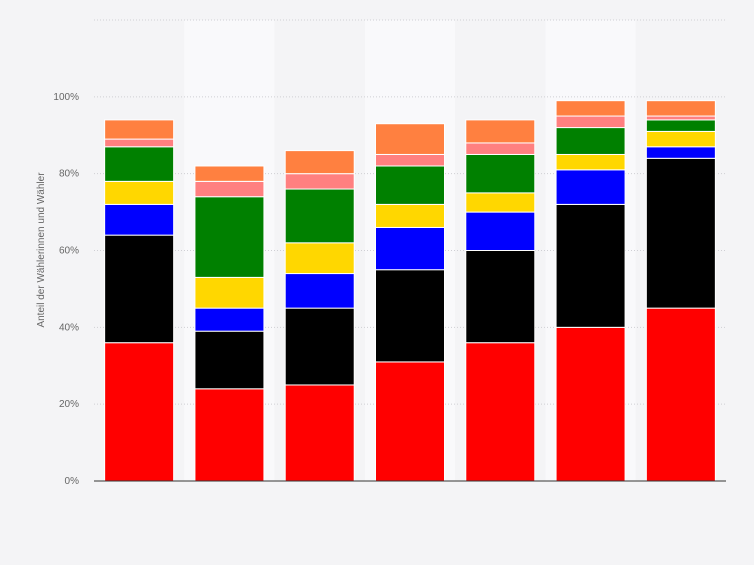 This screenshot has width=754, height=565. Describe the element at coordinates (41, 250) in the screenshot. I see `y-axis-title: Anteil der Wählerinnen und Wähler` at that location.